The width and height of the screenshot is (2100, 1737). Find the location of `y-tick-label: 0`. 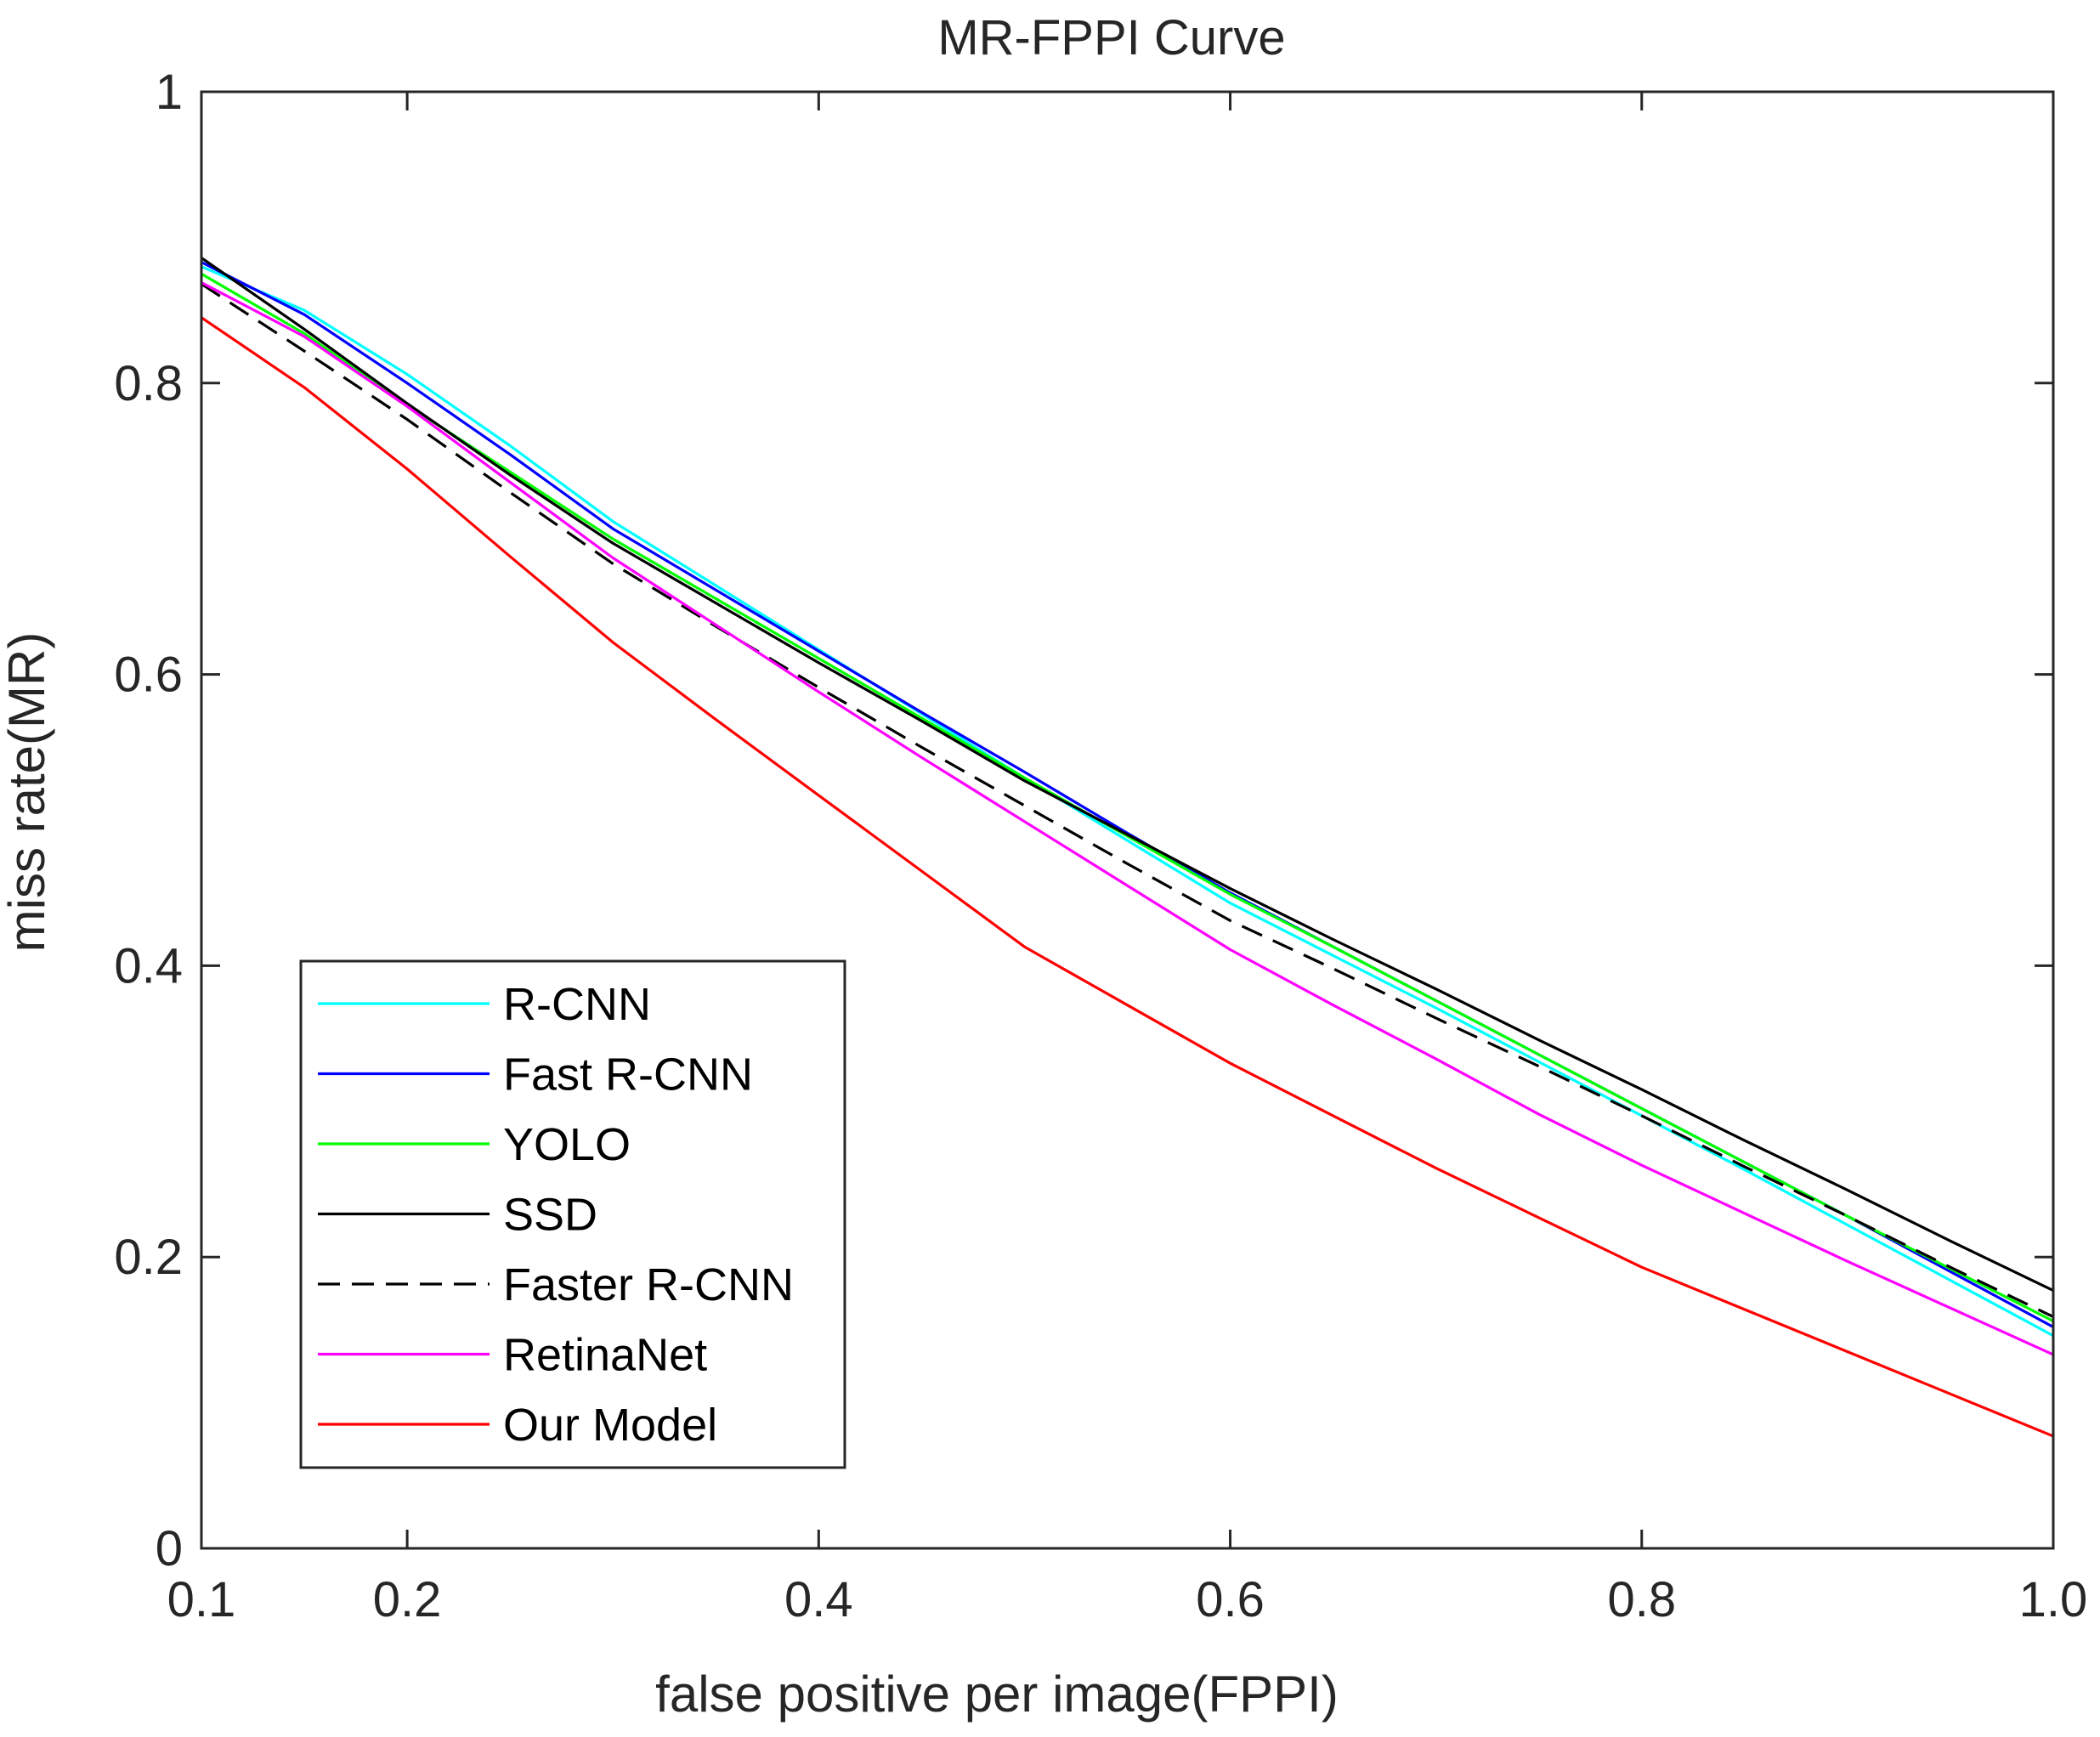

y-tick-label: 0 is located at coordinates (170, 1549).